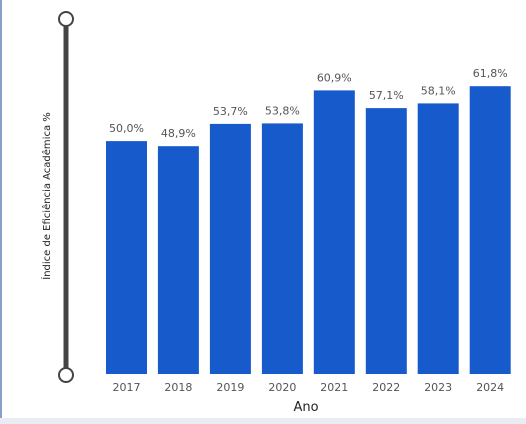 The height and width of the screenshot is (424, 526). Describe the element at coordinates (126, 257) in the screenshot. I see `bar-2017` at that location.